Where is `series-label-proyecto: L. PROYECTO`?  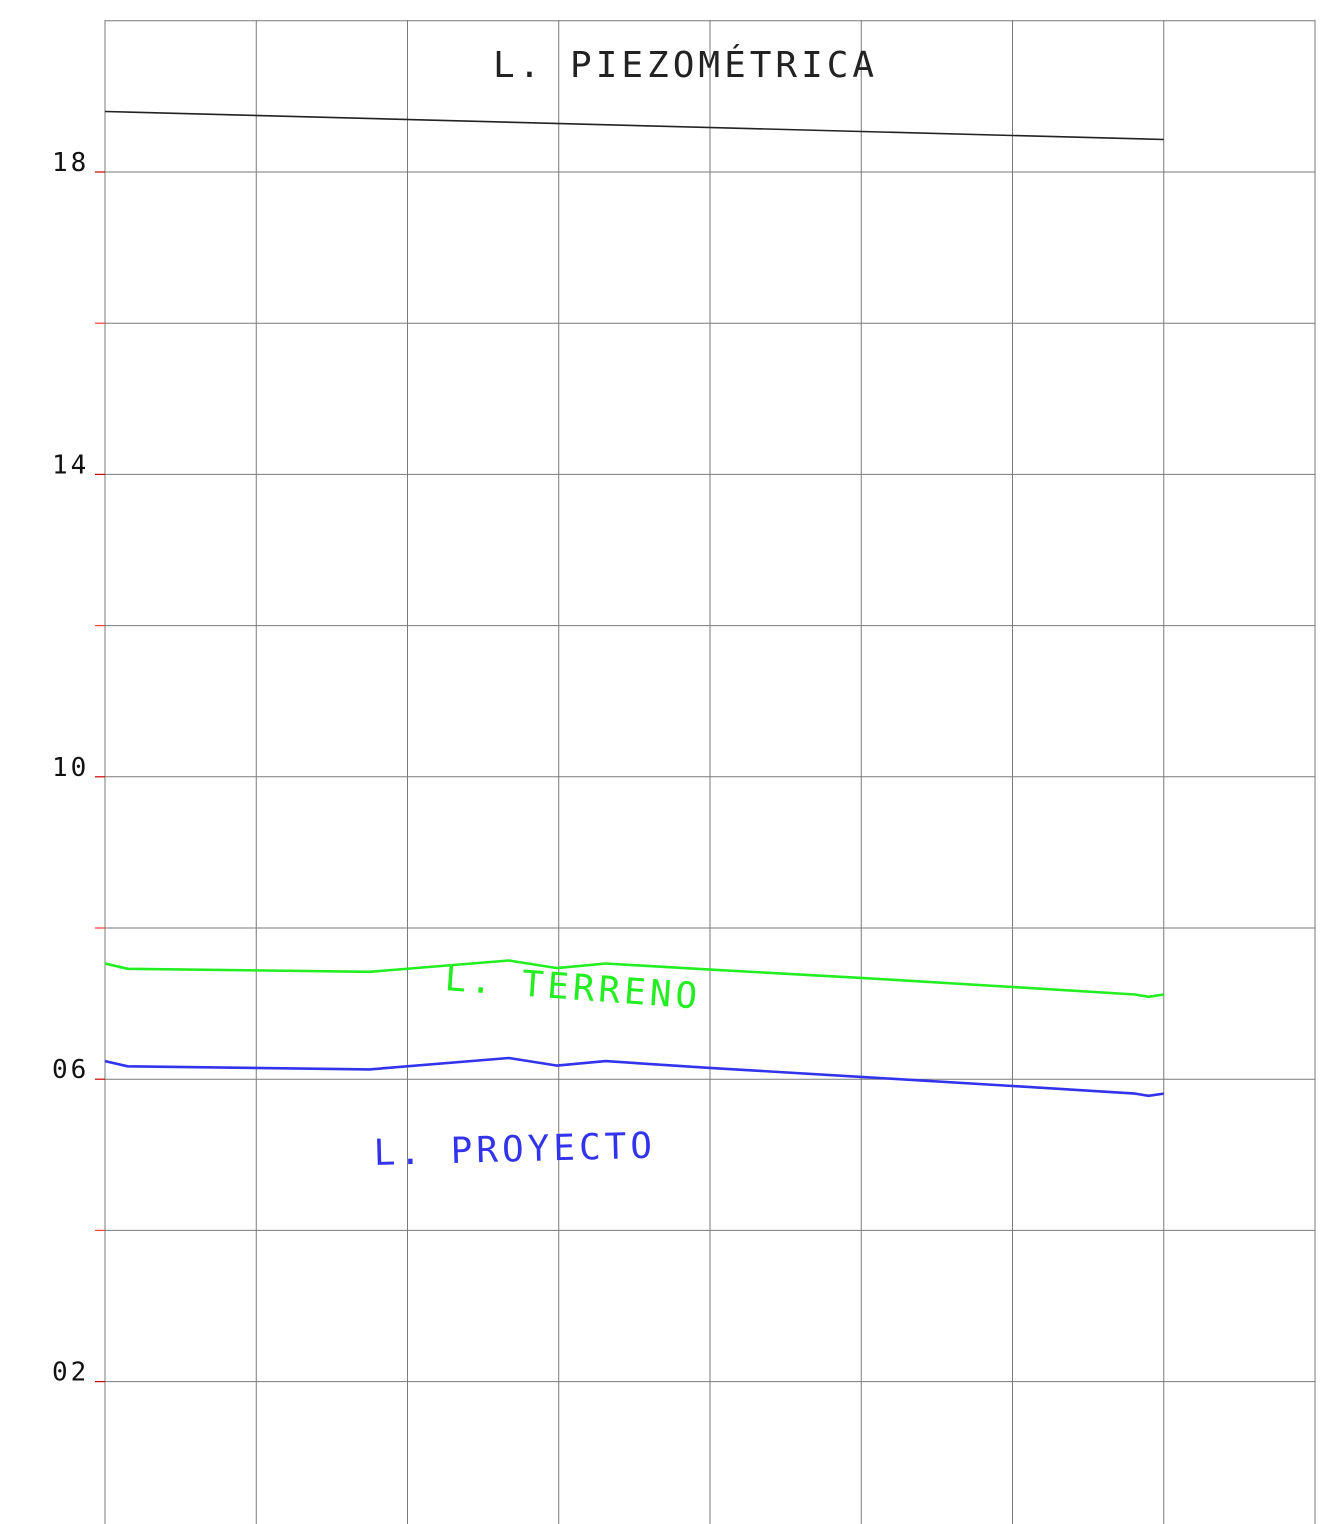 series-label-proyecto: L. PROYECTO is located at coordinates (514, 1150).